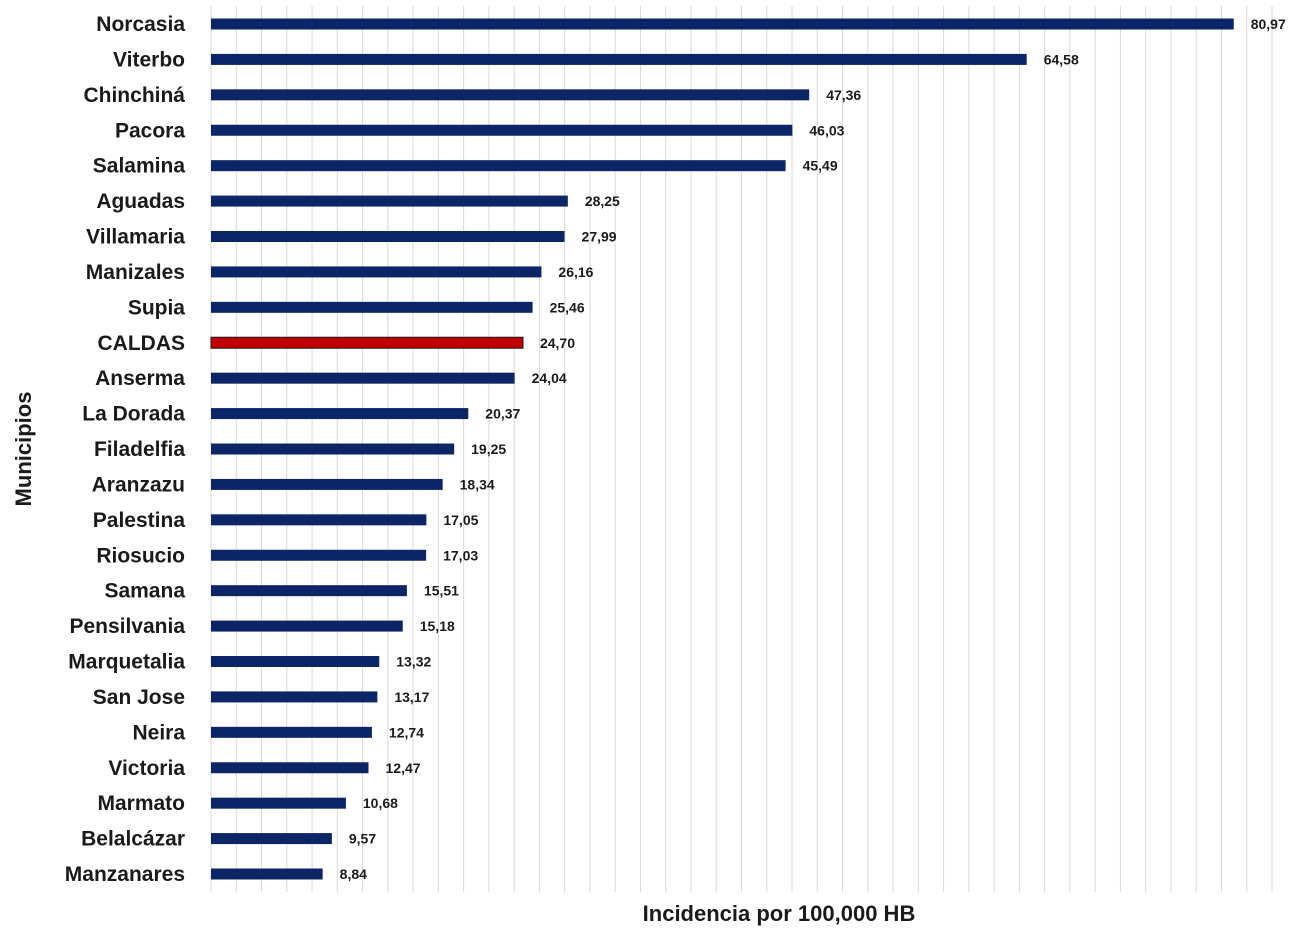  What do you see at coordinates (488, 449) in the screenshot?
I see `data-label: 19,25` at bounding box center [488, 449].